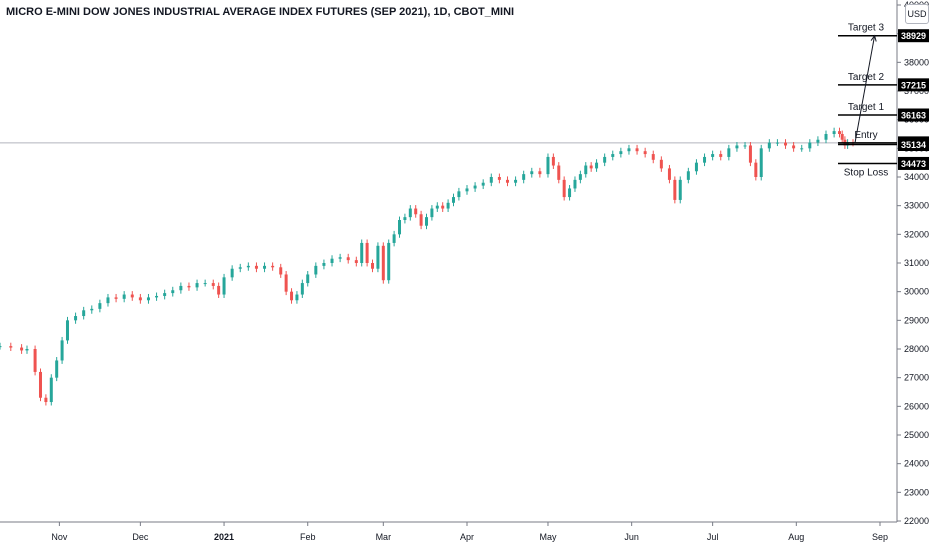  What do you see at coordinates (916, 492) in the screenshot?
I see `y-tick-label: 23000` at bounding box center [916, 492].